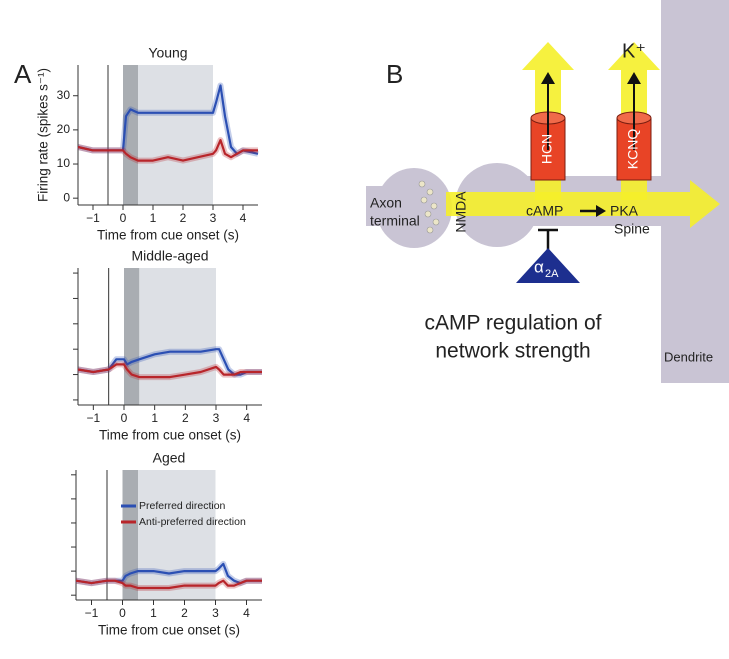  I want to click on chart-title: Young, so click(167, 53).